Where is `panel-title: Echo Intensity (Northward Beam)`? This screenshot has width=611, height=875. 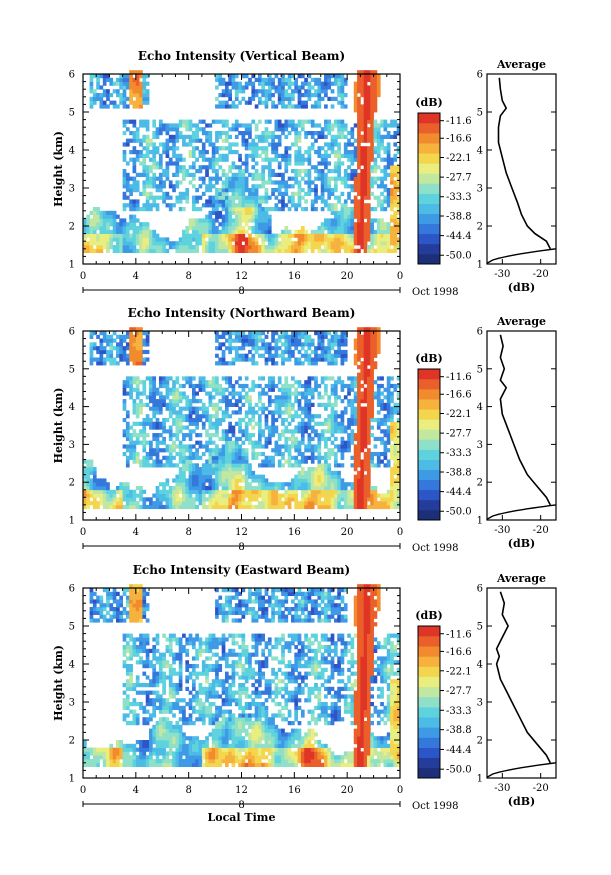
panel-title: Echo Intensity (Northward Beam) is located at coordinates (242, 313).